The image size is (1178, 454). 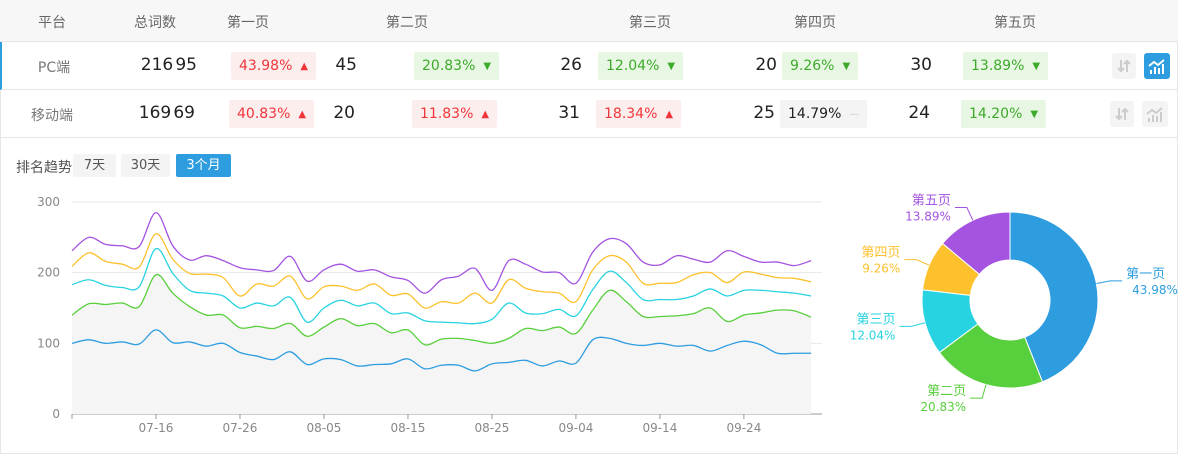 I want to click on page5-count: 30, so click(x=921, y=65).